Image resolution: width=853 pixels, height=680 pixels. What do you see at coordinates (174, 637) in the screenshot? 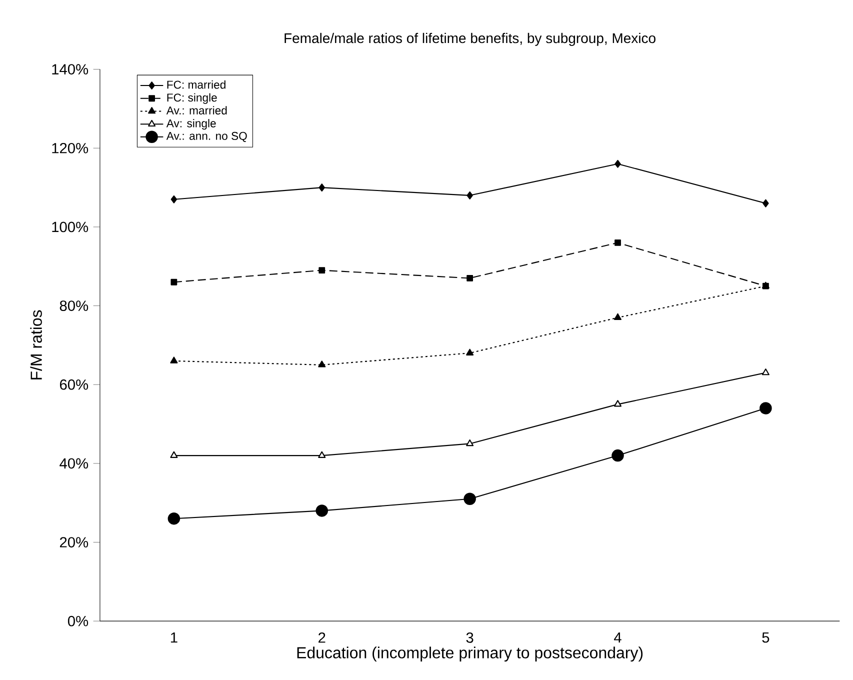
I see `x-tick-label: 1` at bounding box center [174, 637].